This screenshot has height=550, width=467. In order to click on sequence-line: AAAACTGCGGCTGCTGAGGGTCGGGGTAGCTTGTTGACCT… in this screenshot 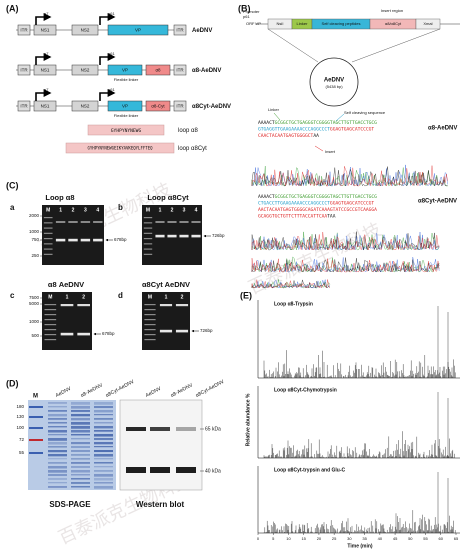, I will do `click(317, 197)`.